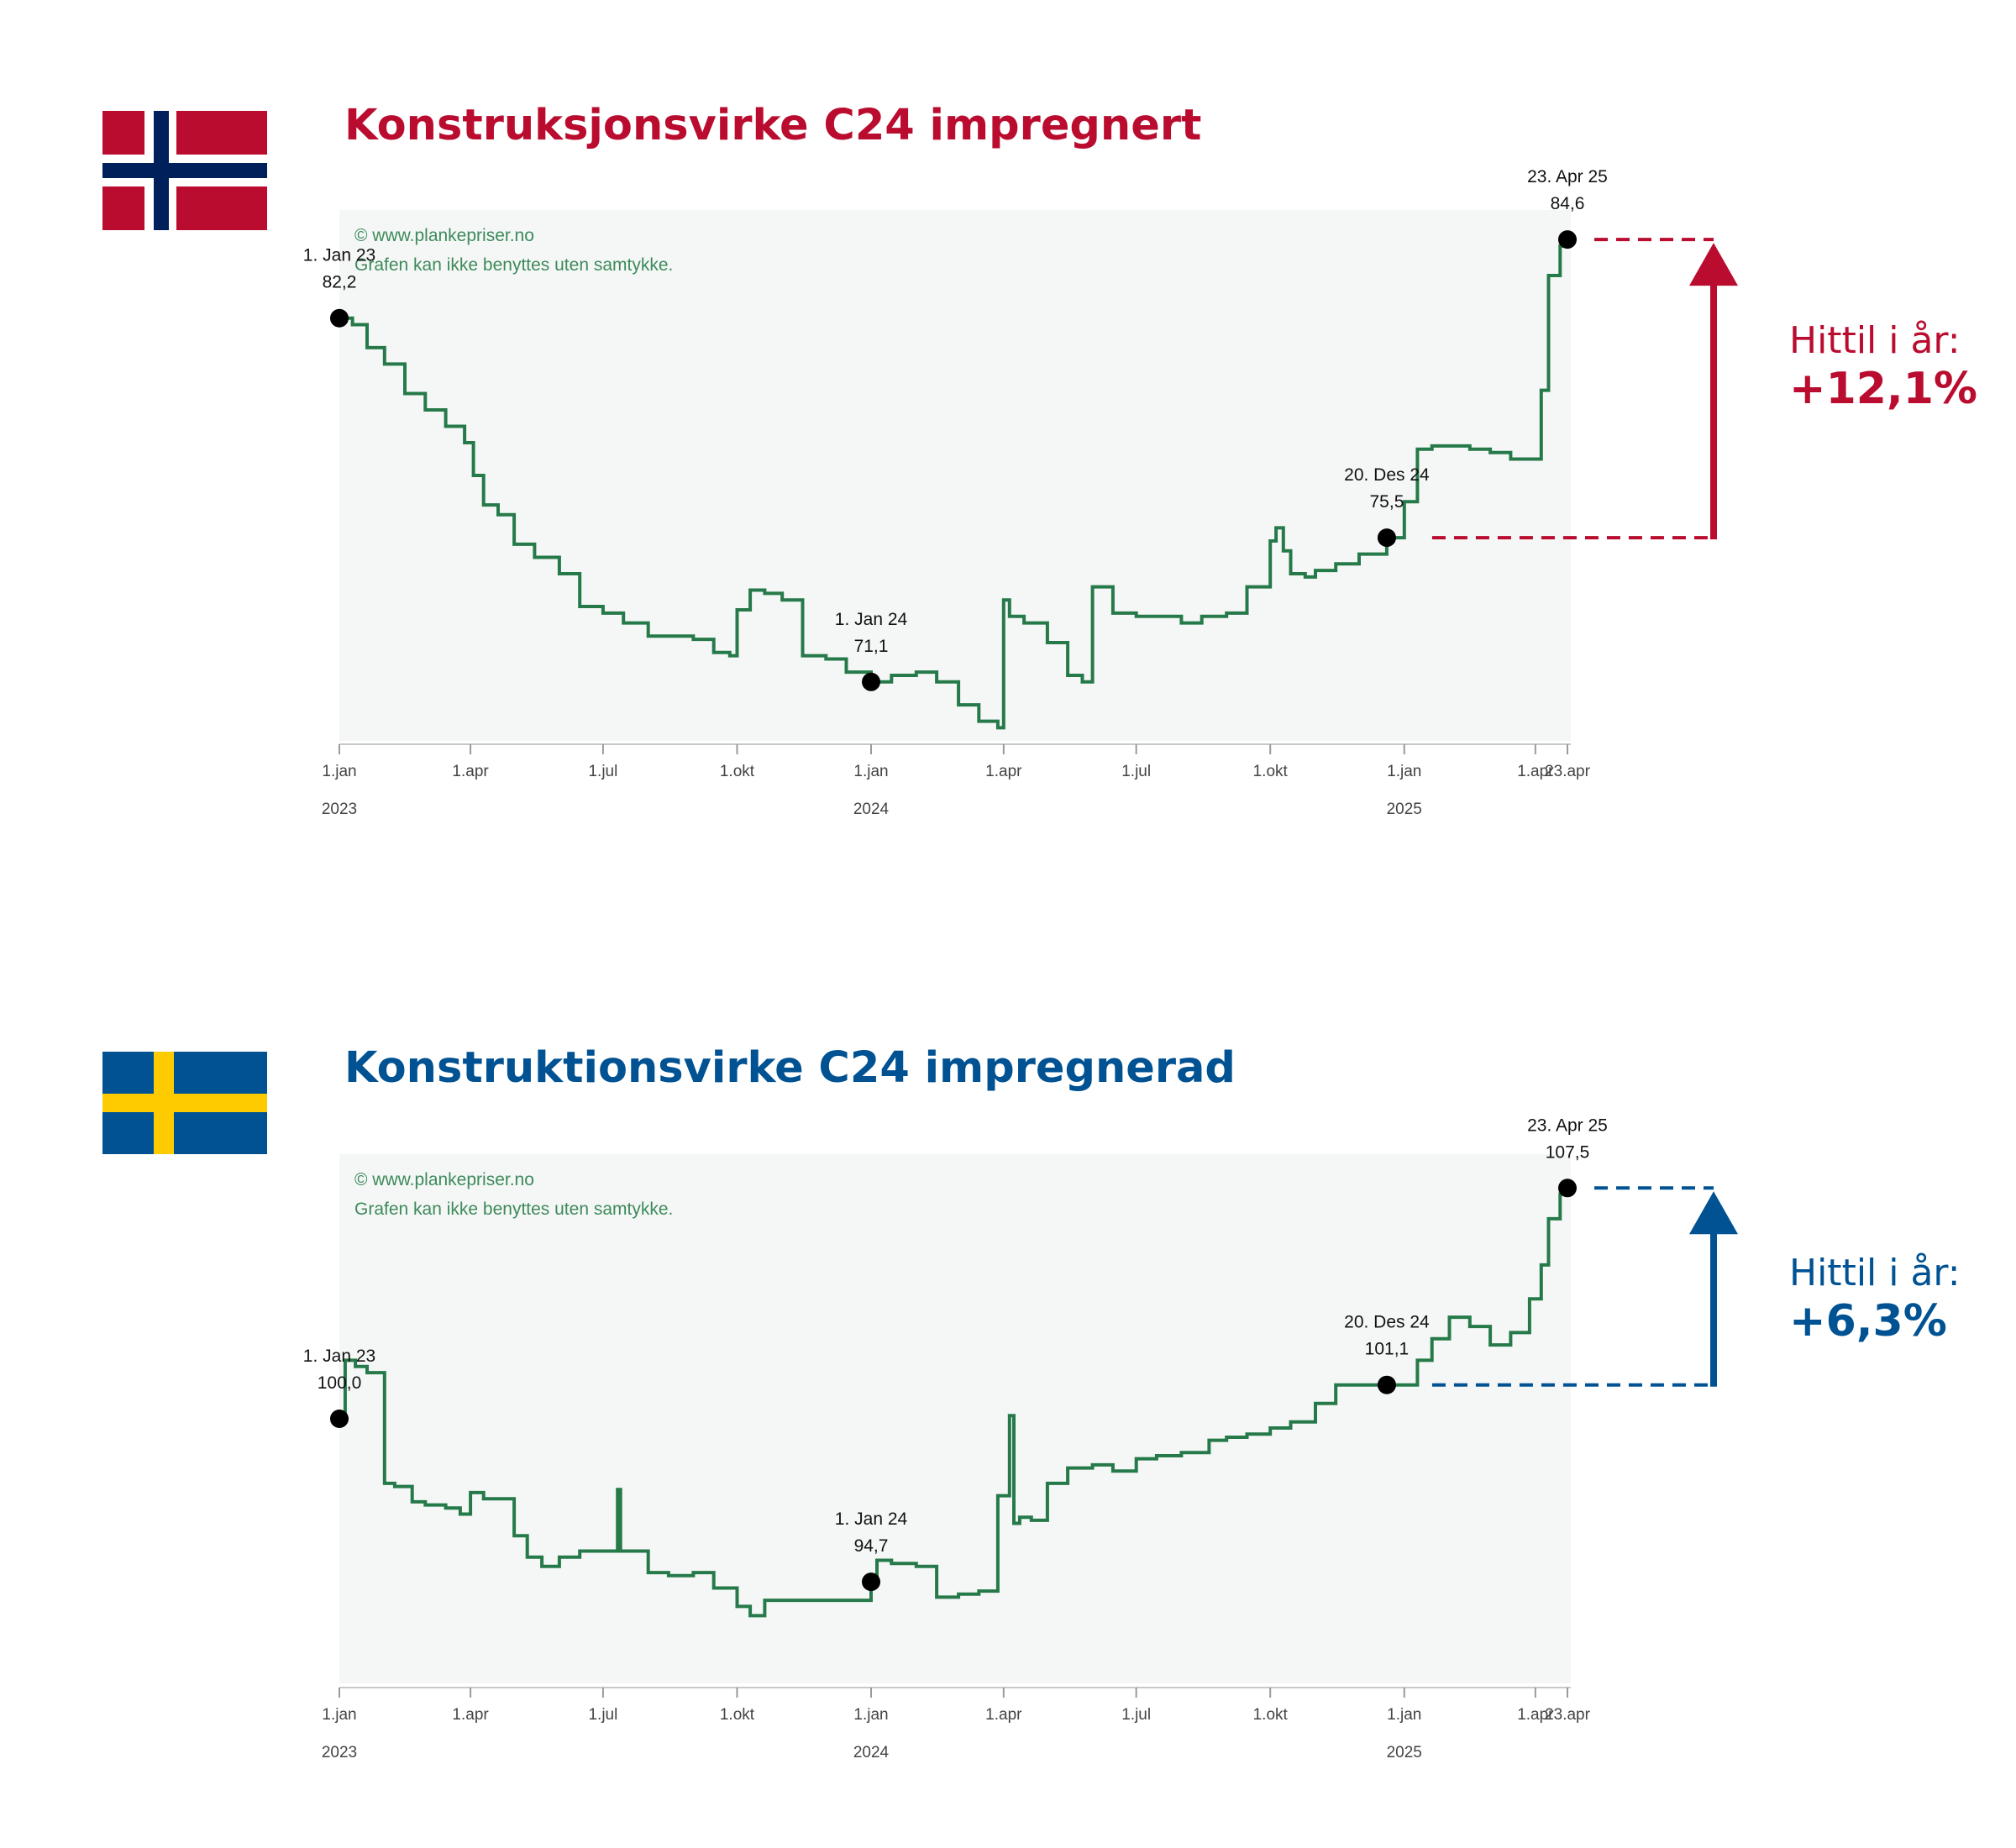  I want to click on annotation-value: 100,0, so click(340, 1383).